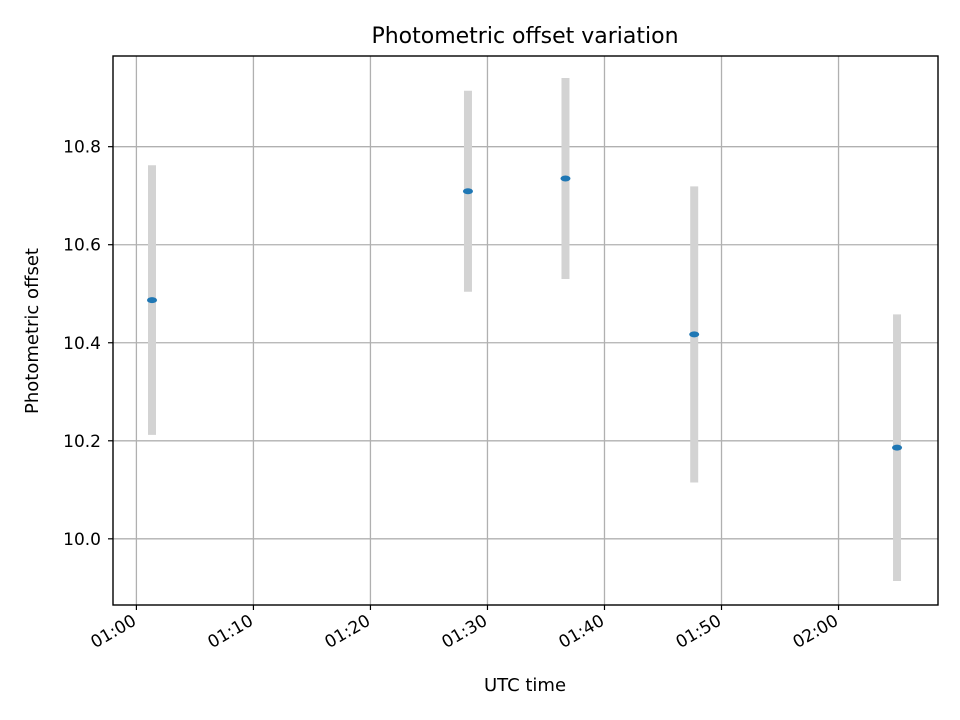 Image resolution: width=960 pixels, height=720 pixels. Describe the element at coordinates (699, 632) in the screenshot. I see `x-tick-label: 01:50` at that location.